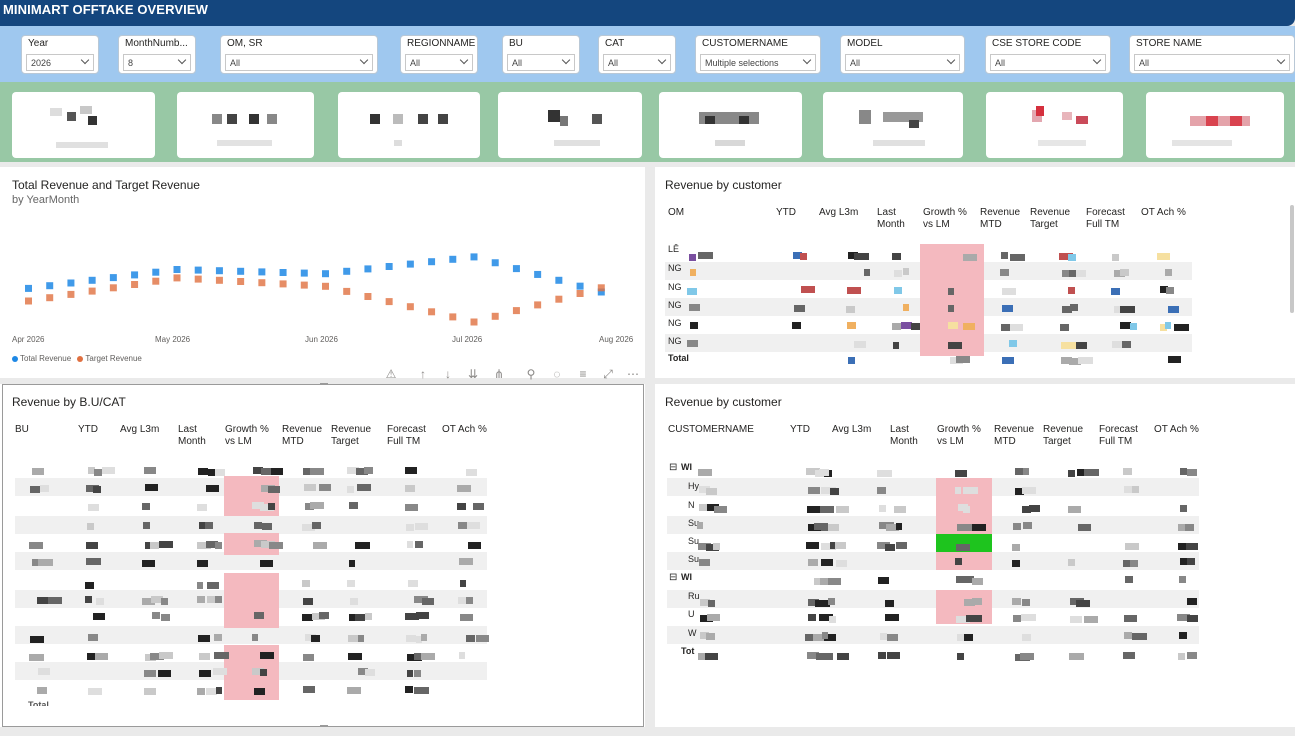 Image resolution: width=1295 pixels, height=736 pixels. I want to click on cat-dropdown: All, so click(637, 62).